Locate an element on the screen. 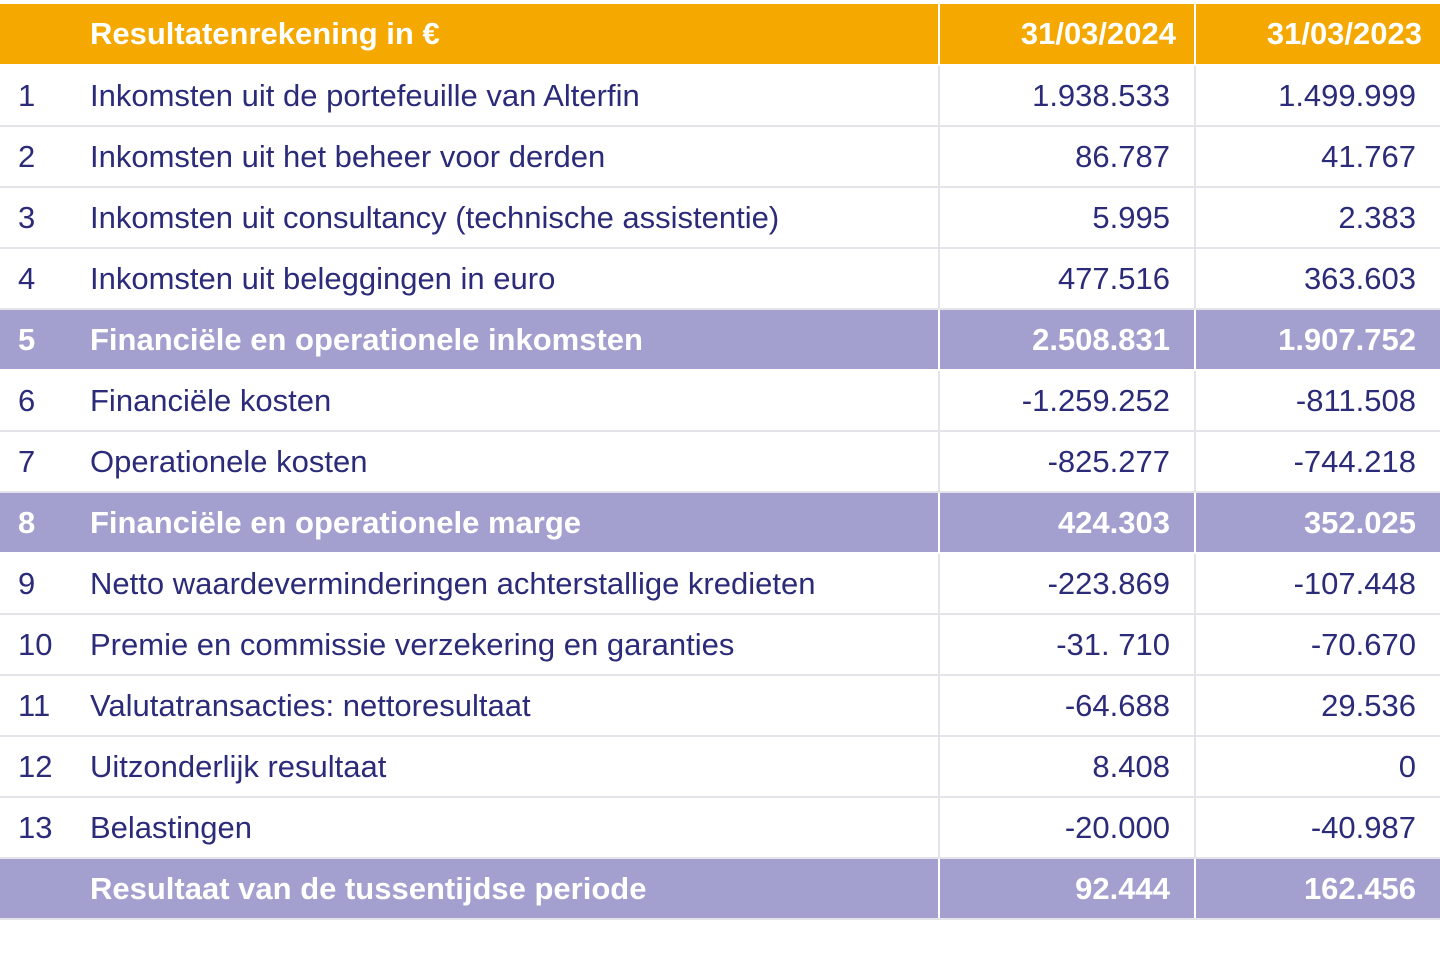 The height and width of the screenshot is (954, 1440). row-value-2023: 0 is located at coordinates (1317, 767).